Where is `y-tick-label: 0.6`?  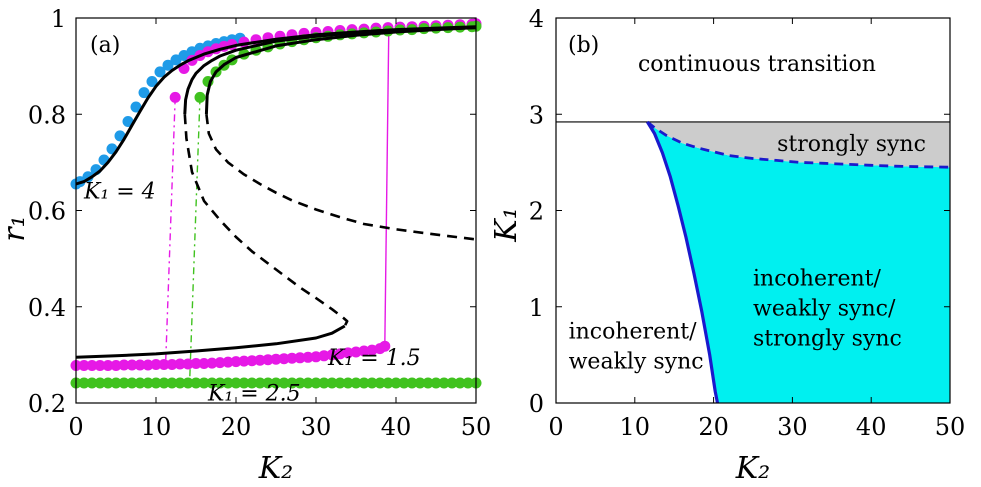 y-tick-label: 0.6 is located at coordinates (47, 212).